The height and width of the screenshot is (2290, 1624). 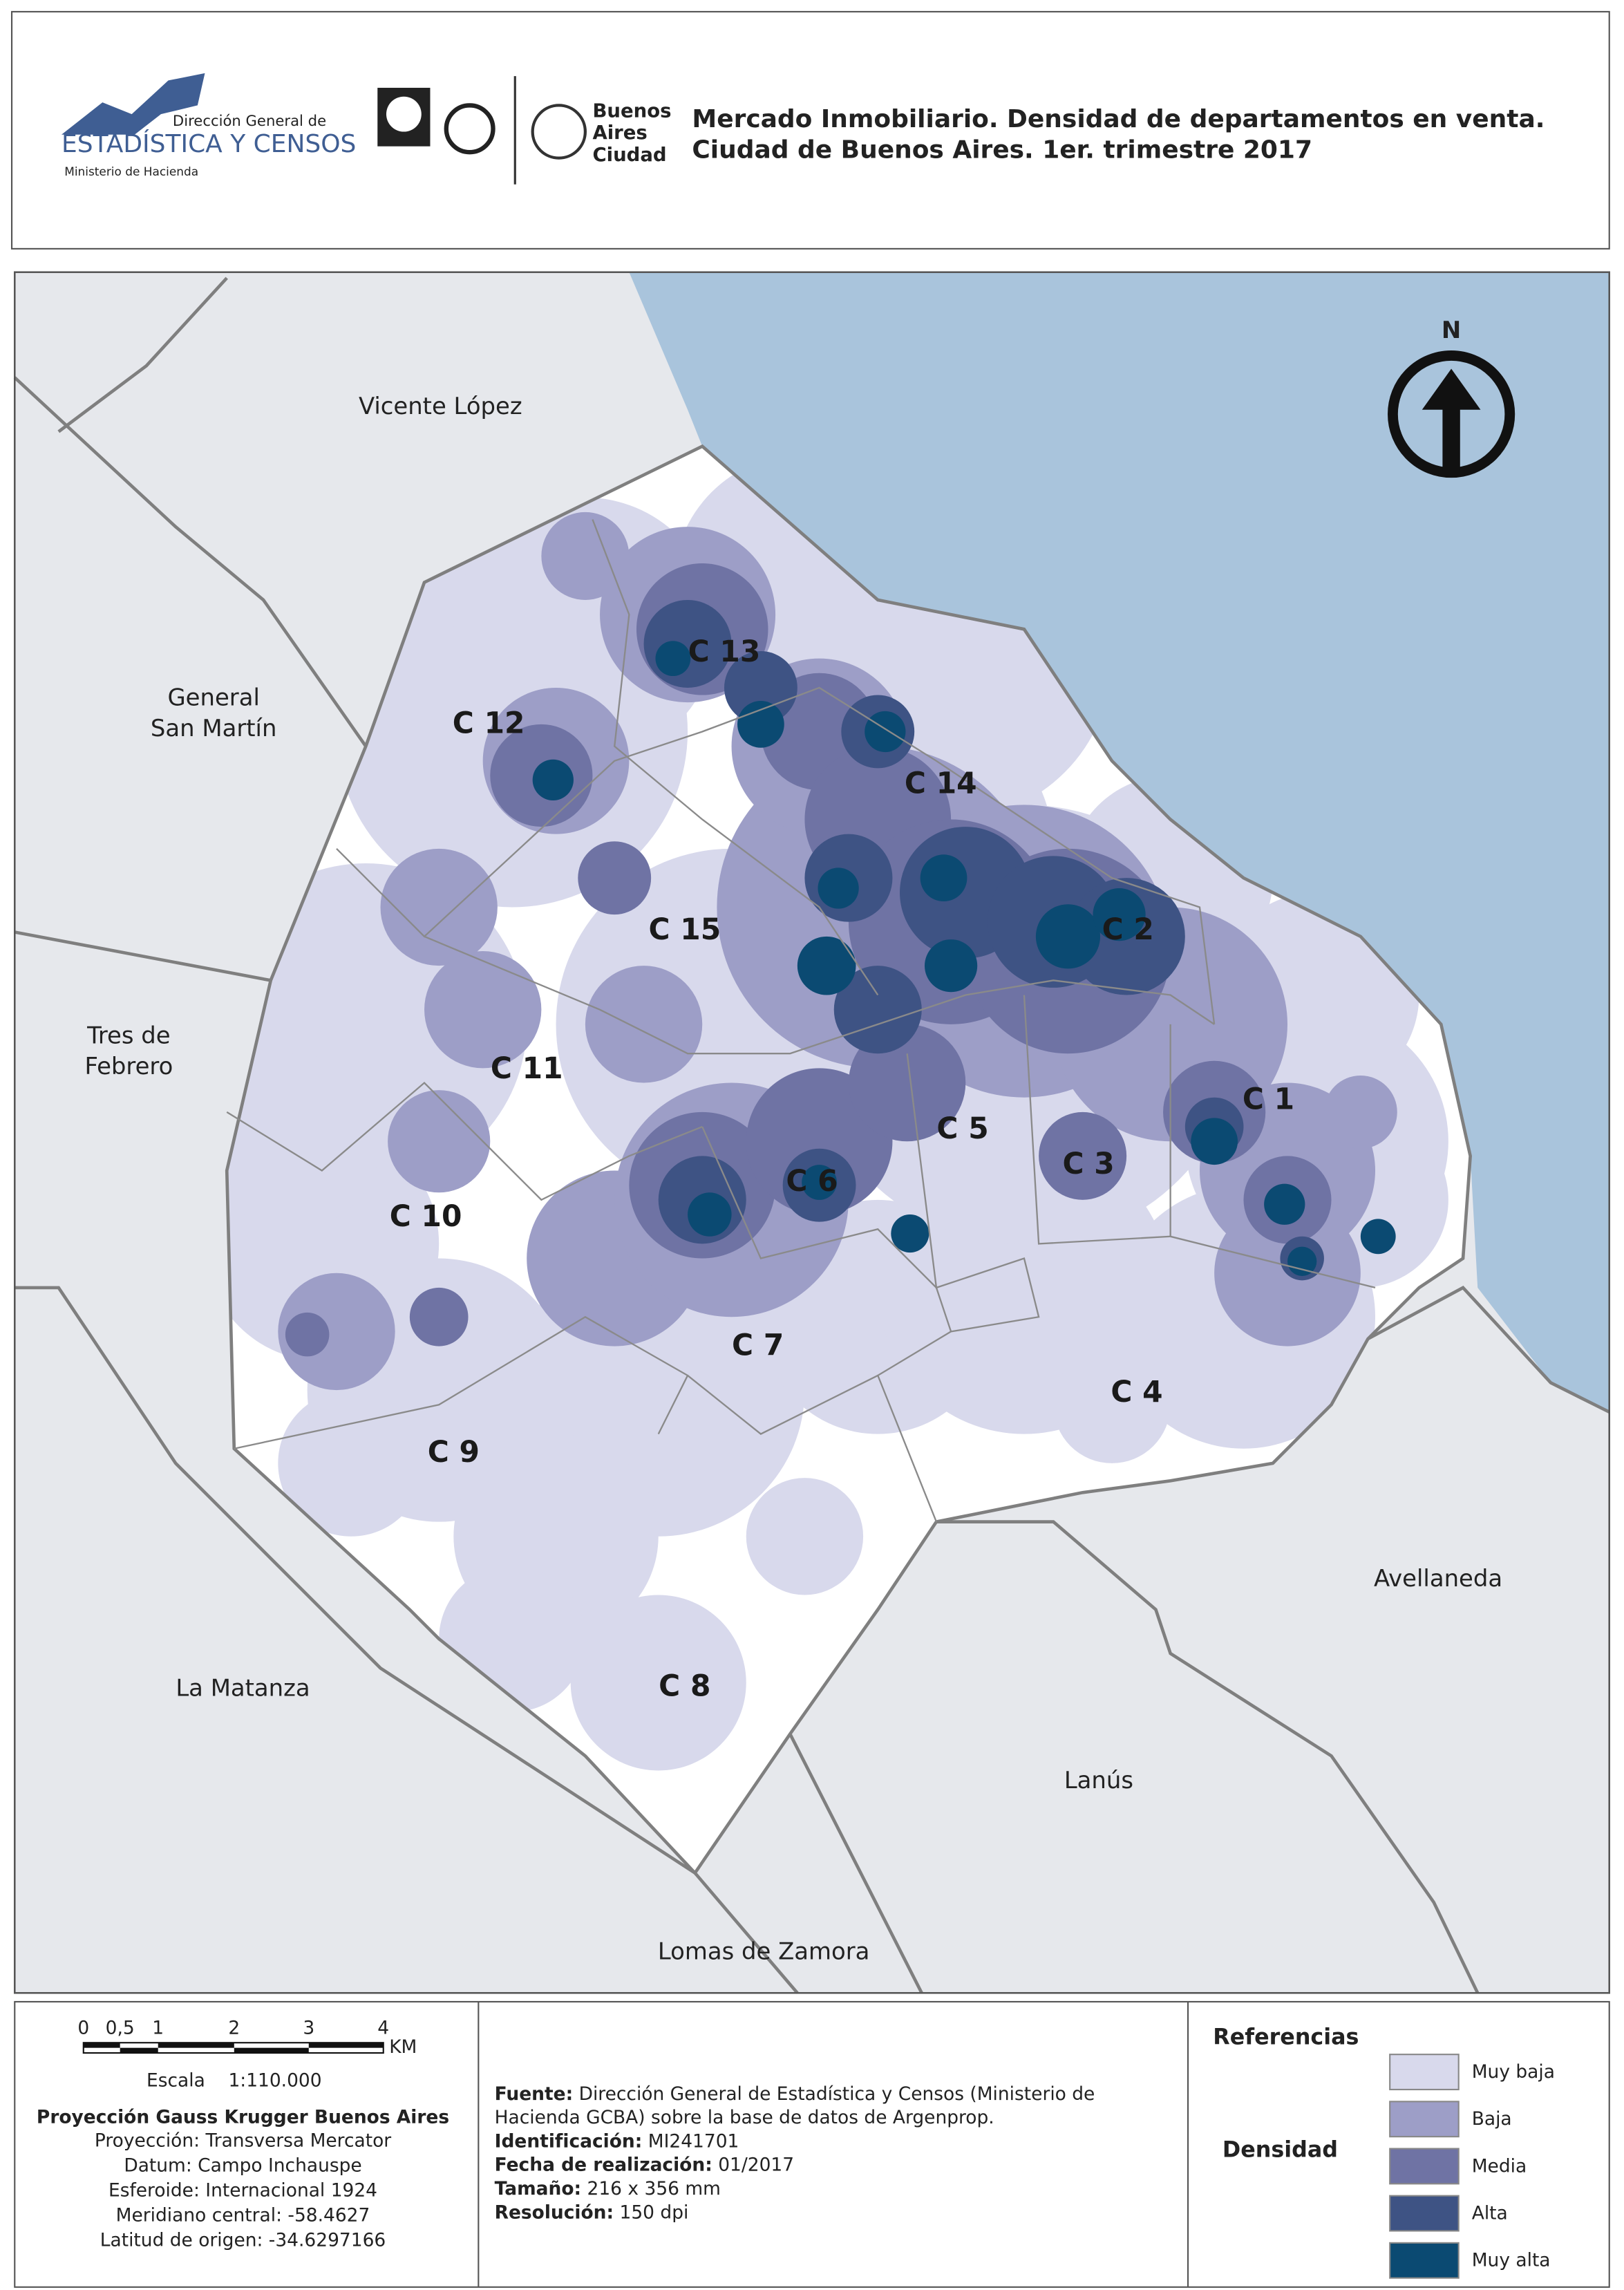 What do you see at coordinates (128, 1066) in the screenshot?
I see `municipality-label: Febrero` at bounding box center [128, 1066].